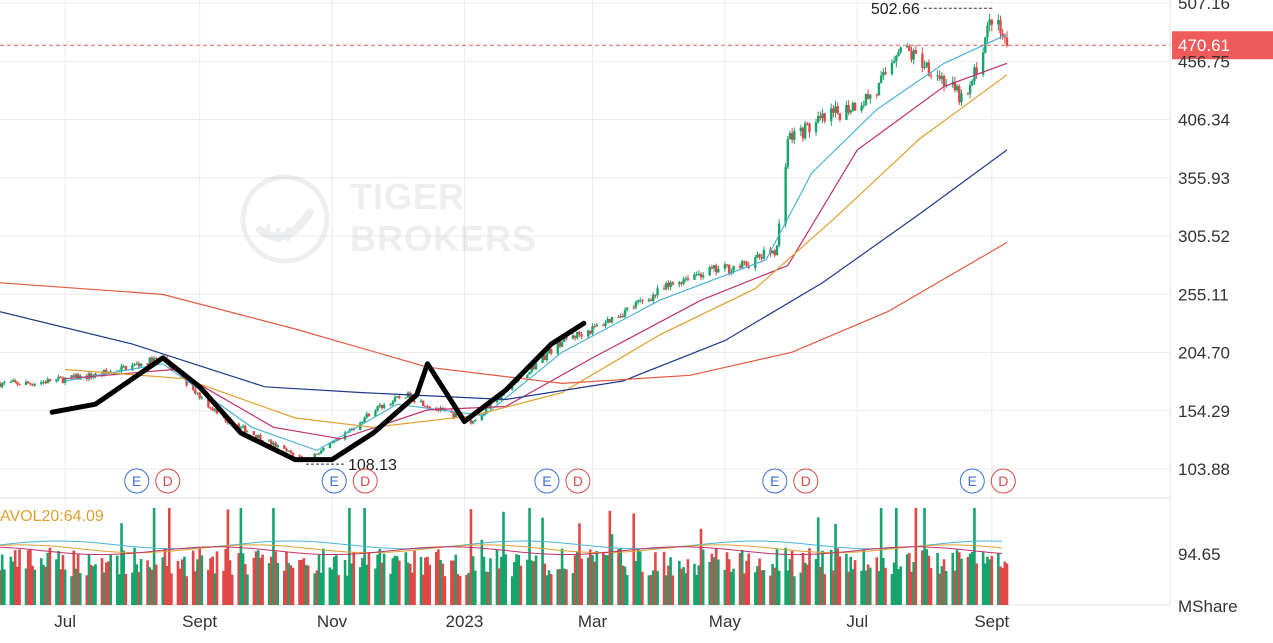  Describe the element at coordinates (1199, 554) in the screenshot. I see `volume-tick-label: 94.65` at that location.